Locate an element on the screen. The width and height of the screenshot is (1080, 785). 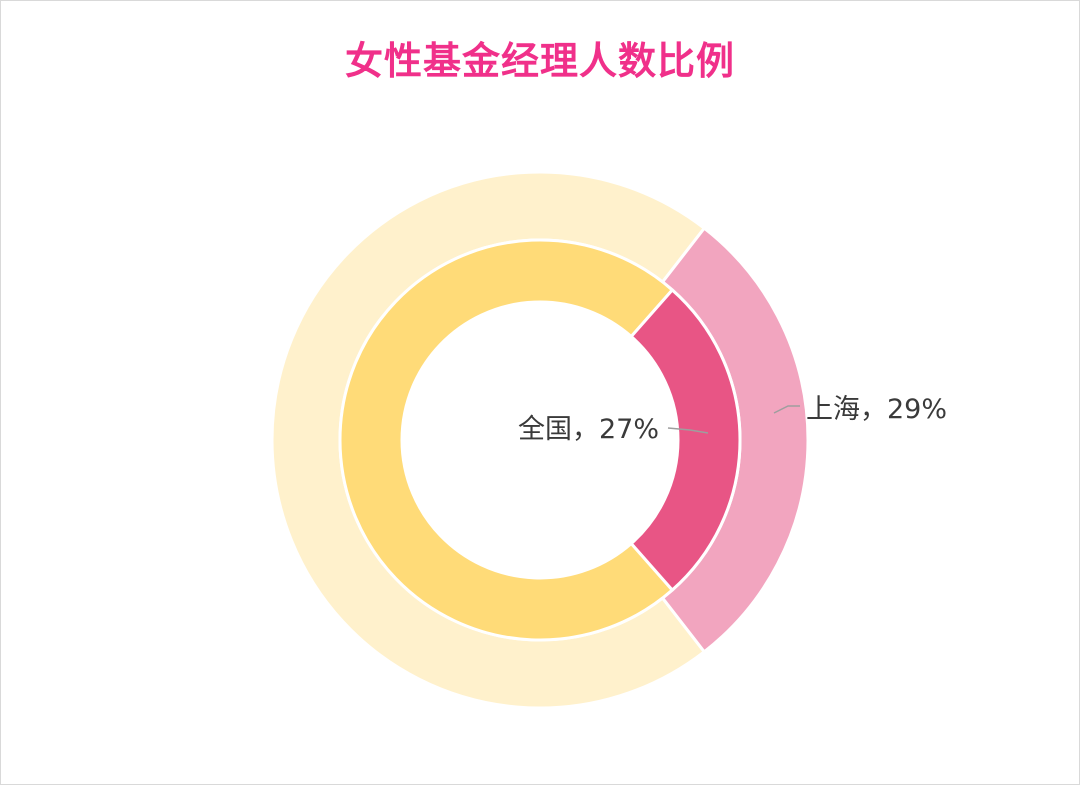
chart-title: 女性基金经理人数比例 is located at coordinates (539, 61).